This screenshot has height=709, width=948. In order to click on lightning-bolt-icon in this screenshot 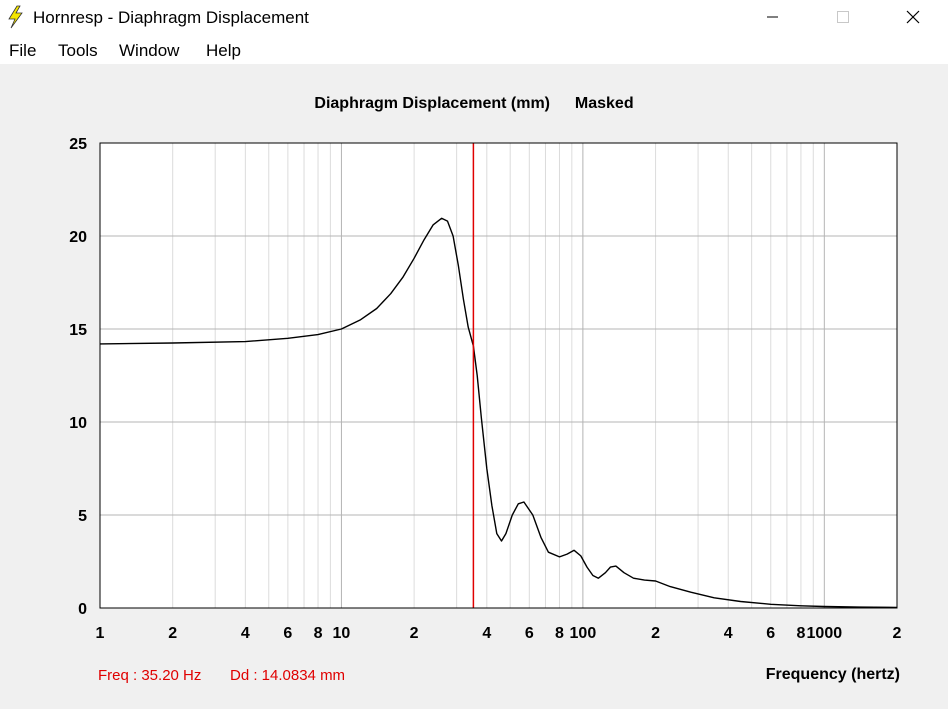, I will do `click(15, 17)`.